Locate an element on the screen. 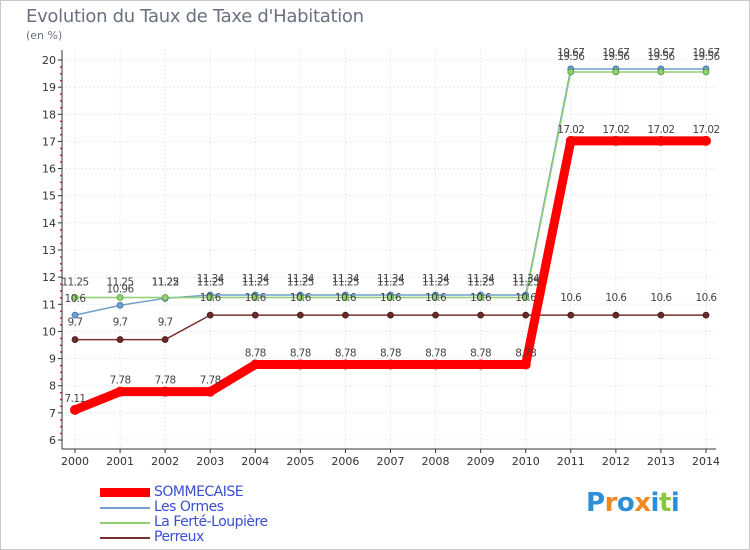 The width and height of the screenshot is (750, 550). chart-title: Evolution du Taux de Taxe d'Habitation is located at coordinates (195, 16).